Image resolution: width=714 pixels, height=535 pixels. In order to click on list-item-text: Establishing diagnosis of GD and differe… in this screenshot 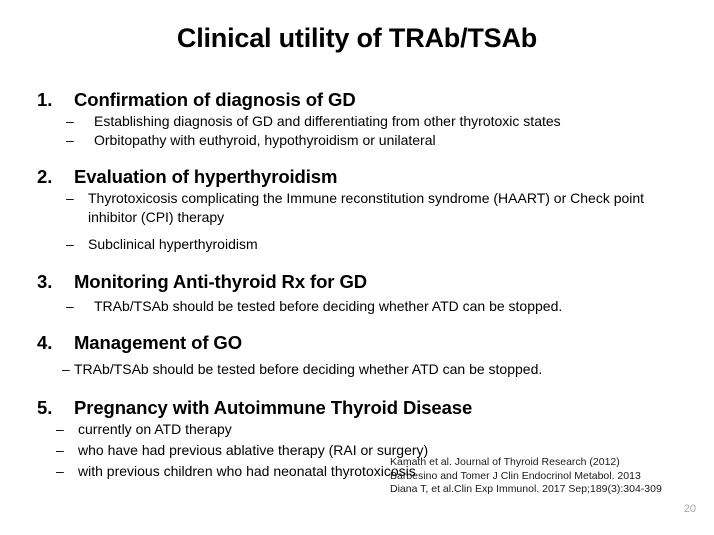, I will do `click(327, 121)`.